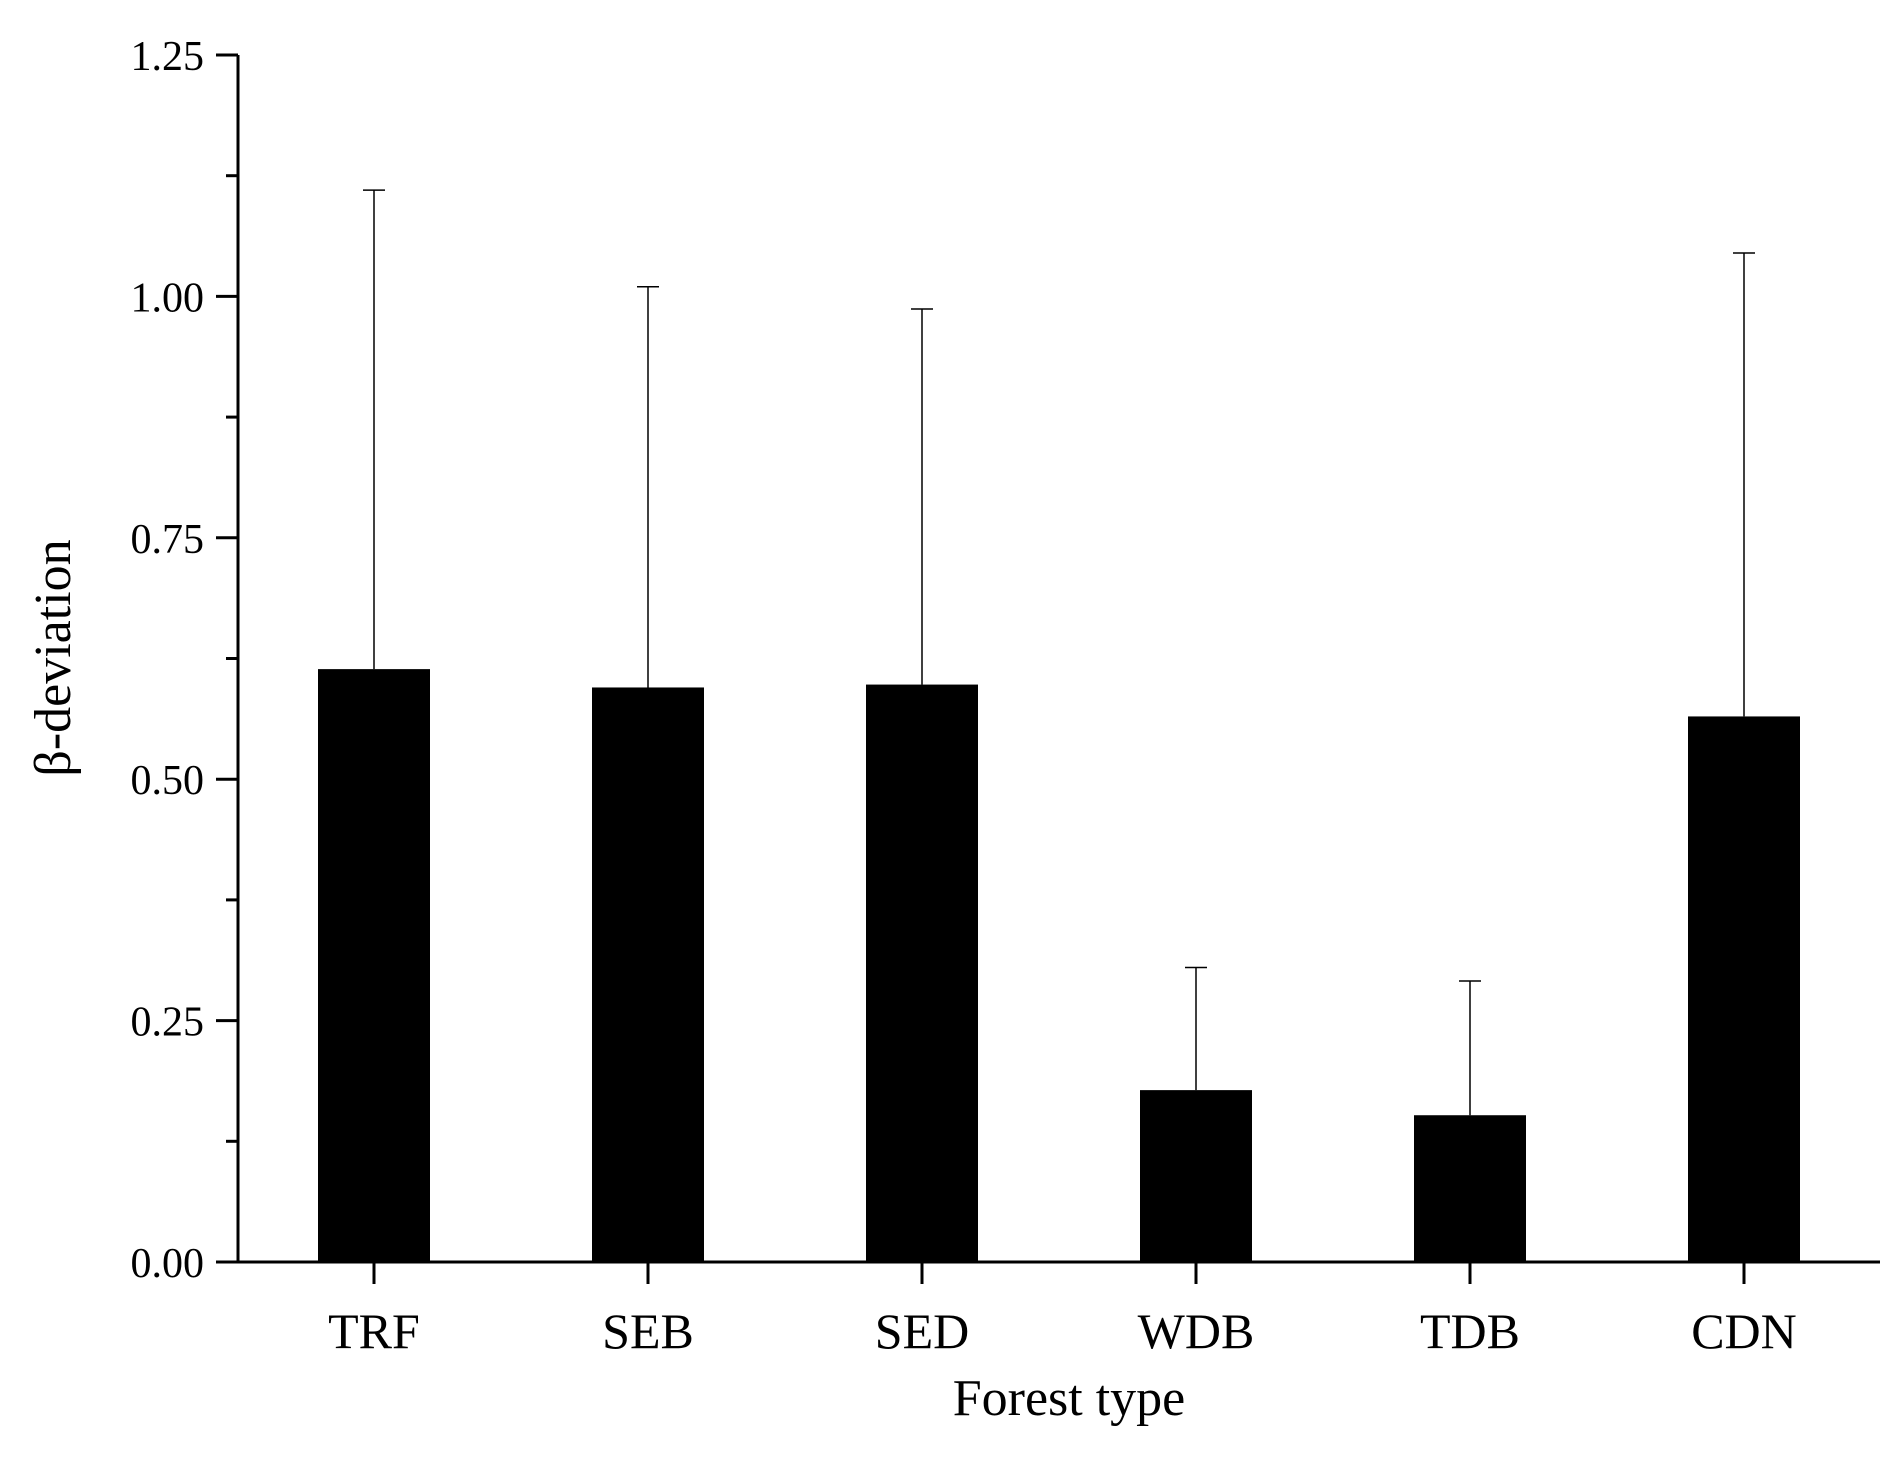  Describe the element at coordinates (168, 1264) in the screenshot. I see `y-tick-label: 0.00` at that location.